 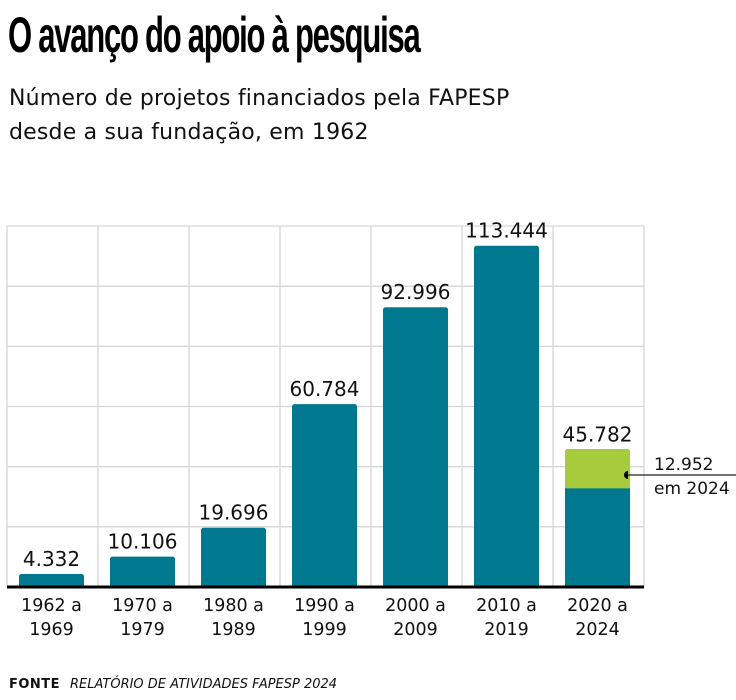 I want to click on x-tick-label: 1962 a, so click(x=51, y=606).